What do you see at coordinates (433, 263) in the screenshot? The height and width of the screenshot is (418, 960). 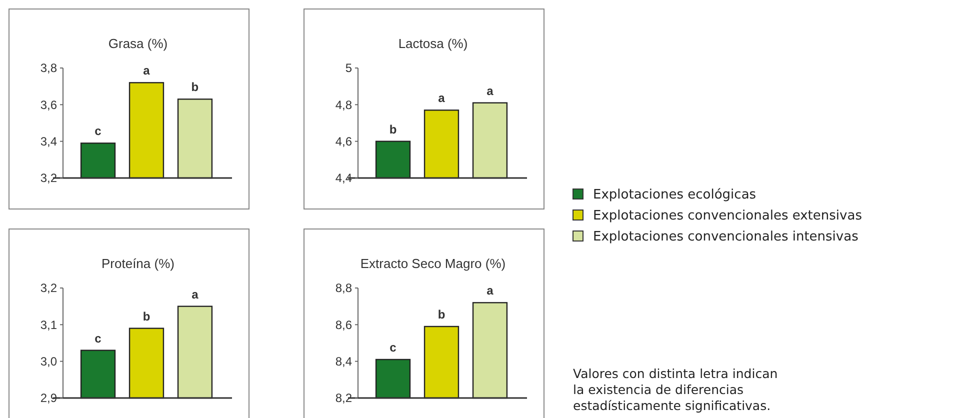 I see `chart-title: Extracto Seco Magro (%)` at bounding box center [433, 263].